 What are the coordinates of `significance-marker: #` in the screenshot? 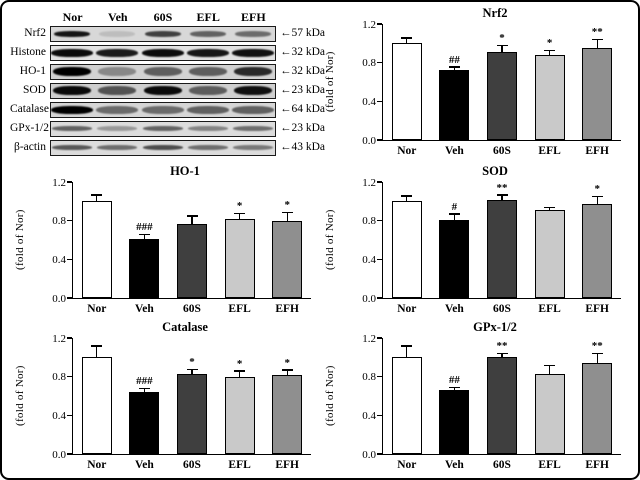 It's located at (454, 206).